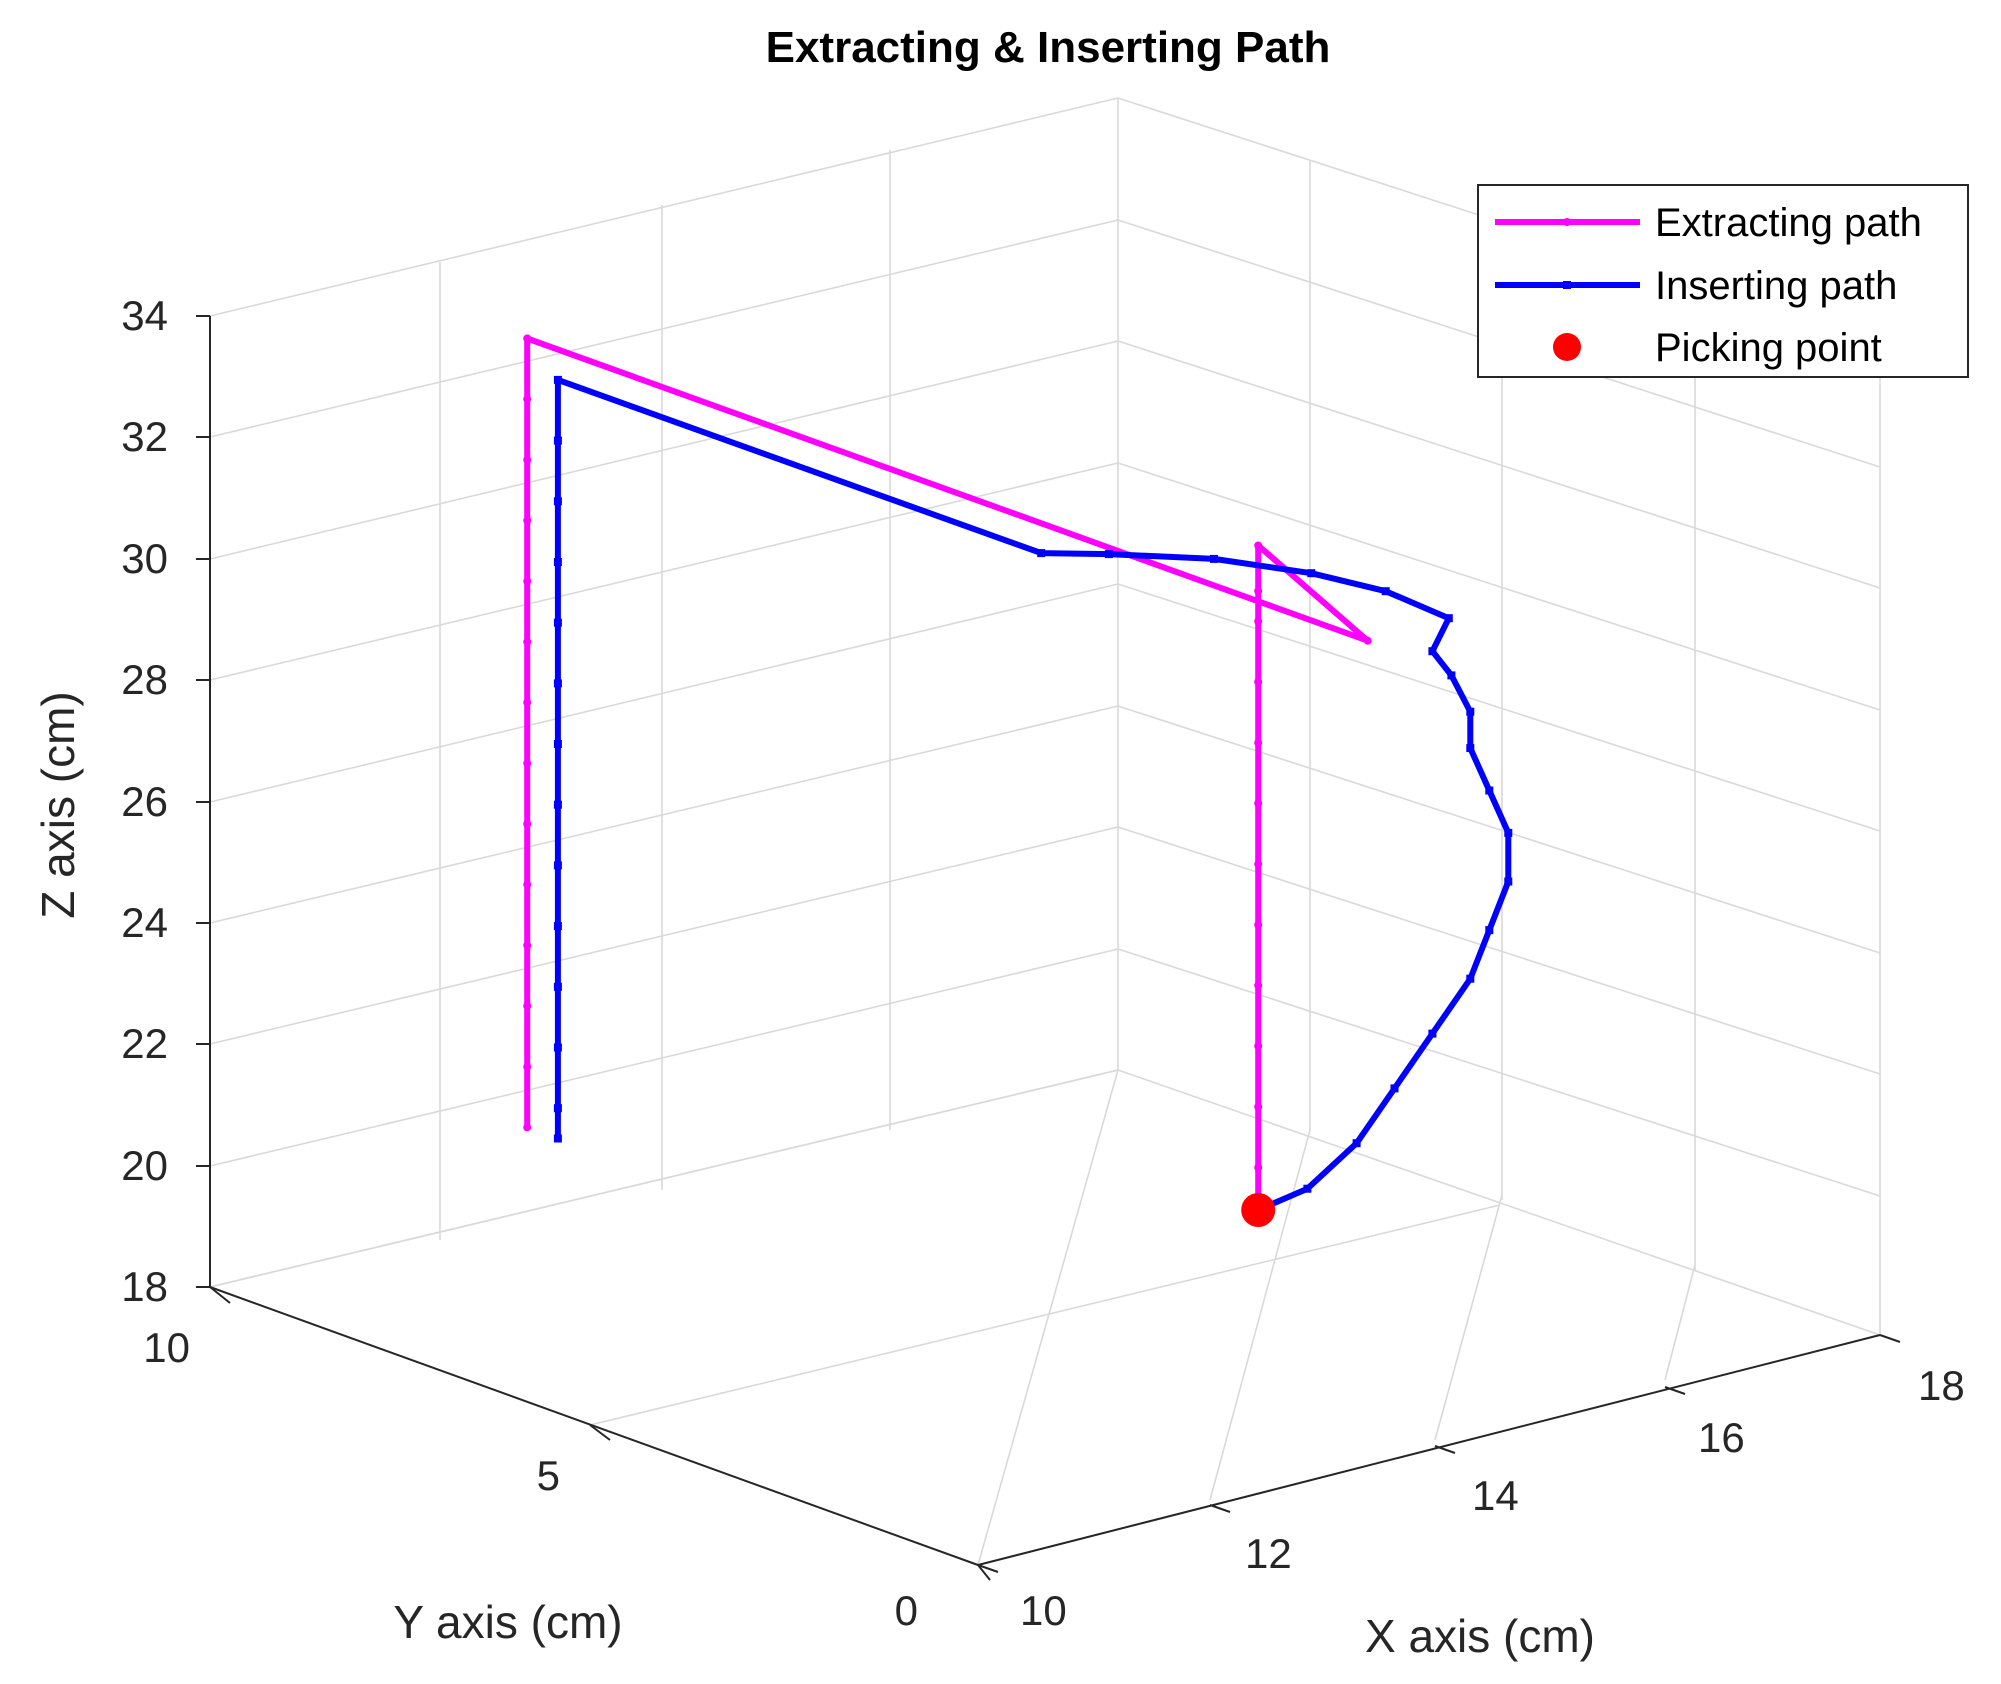 Image resolution: width=2001 pixels, height=1684 pixels. I want to click on z-tick-label: 18, so click(144, 1286).